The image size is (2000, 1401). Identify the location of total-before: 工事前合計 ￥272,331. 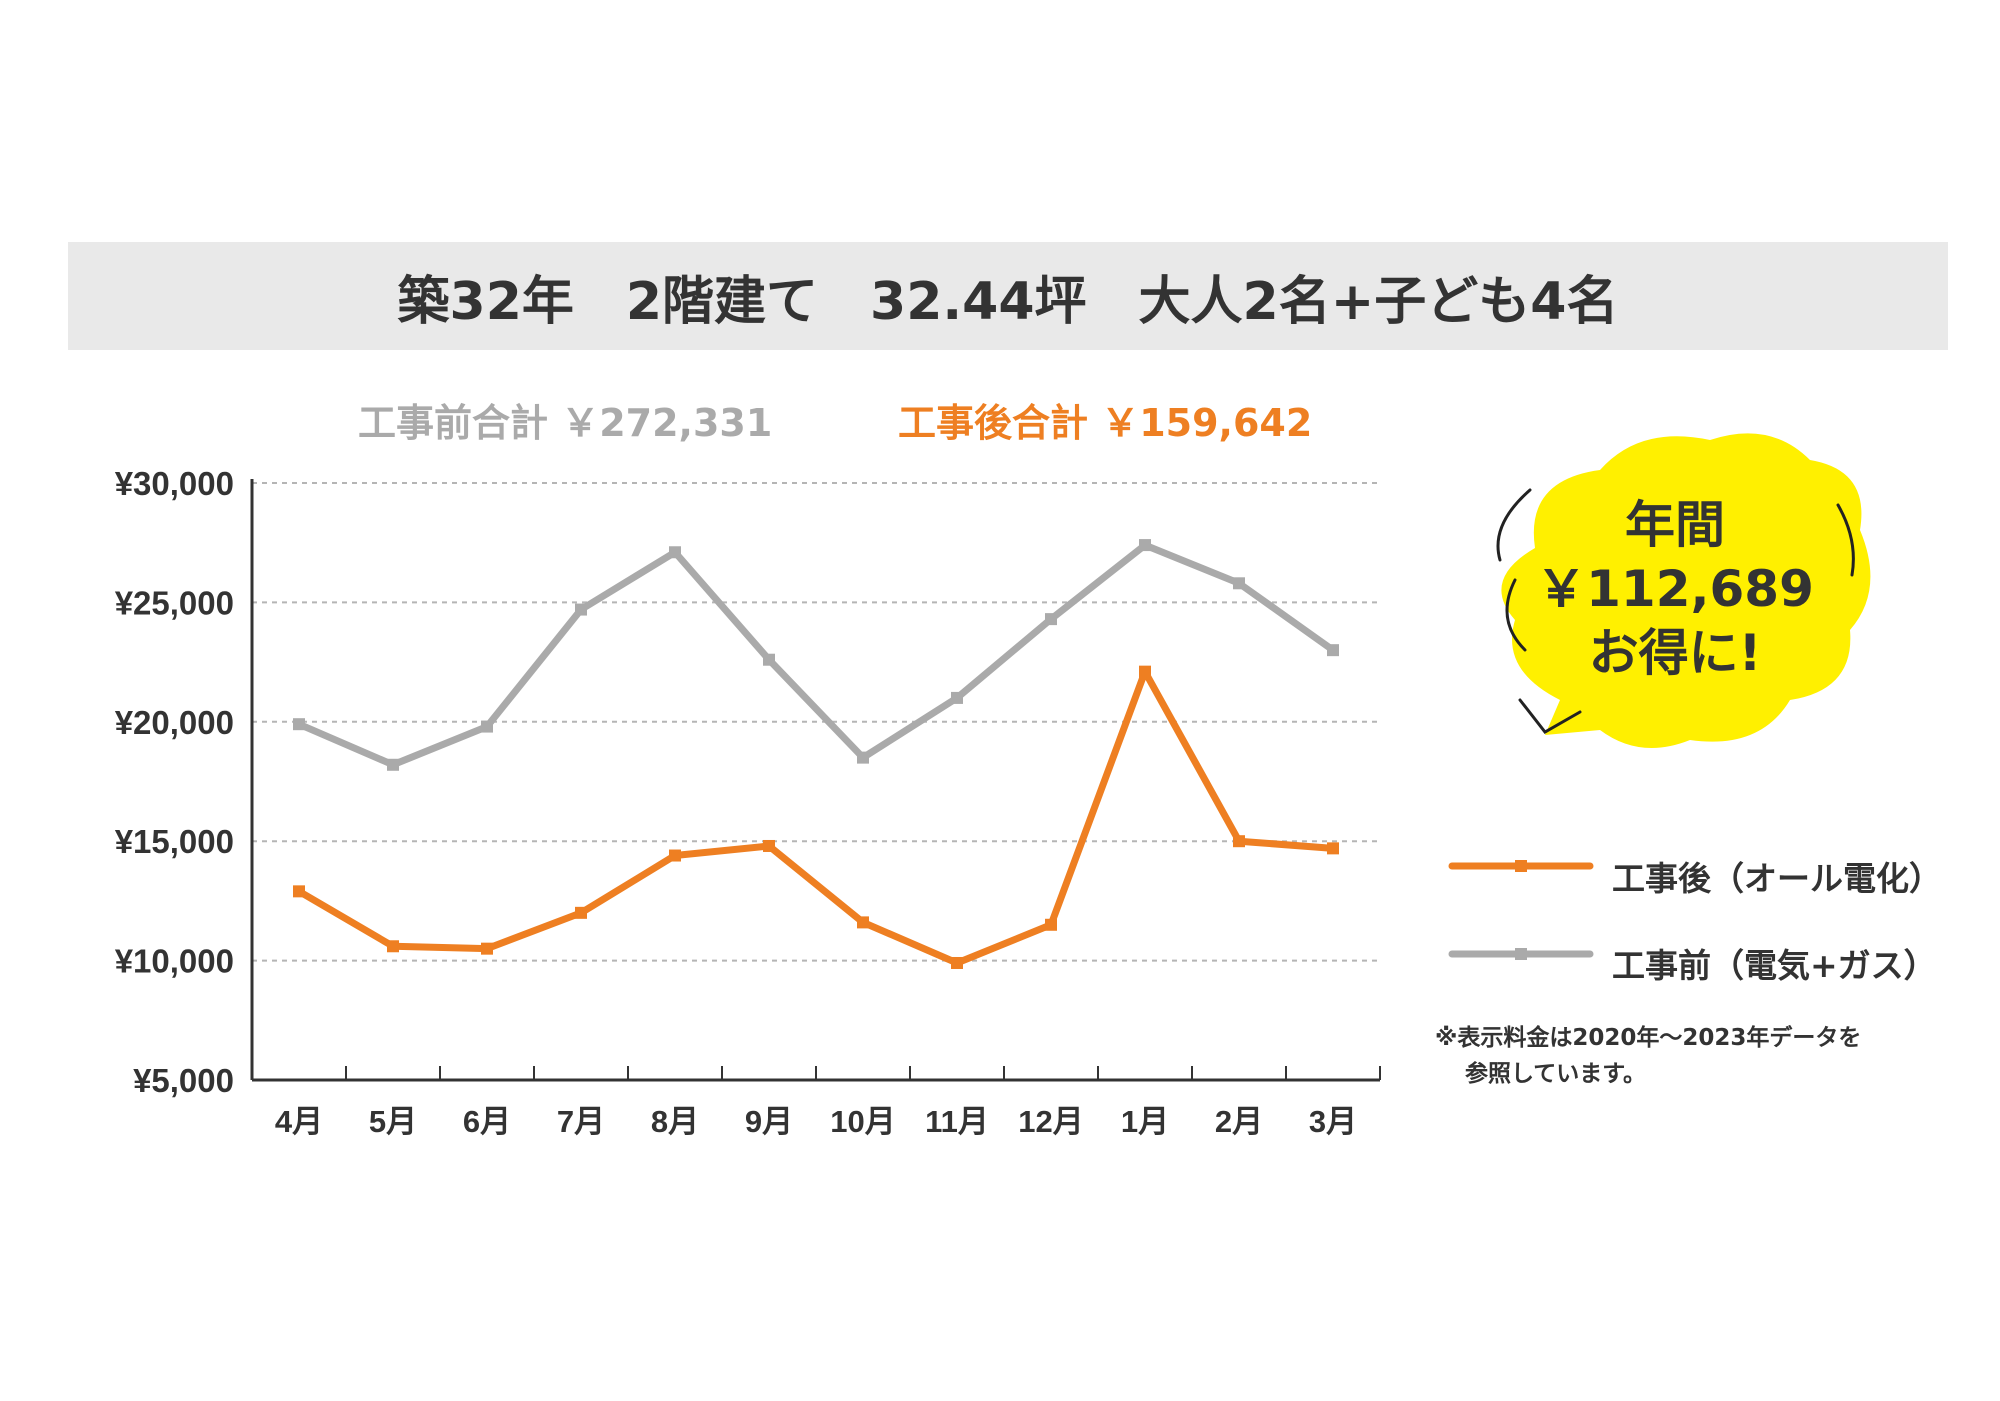
(565, 423).